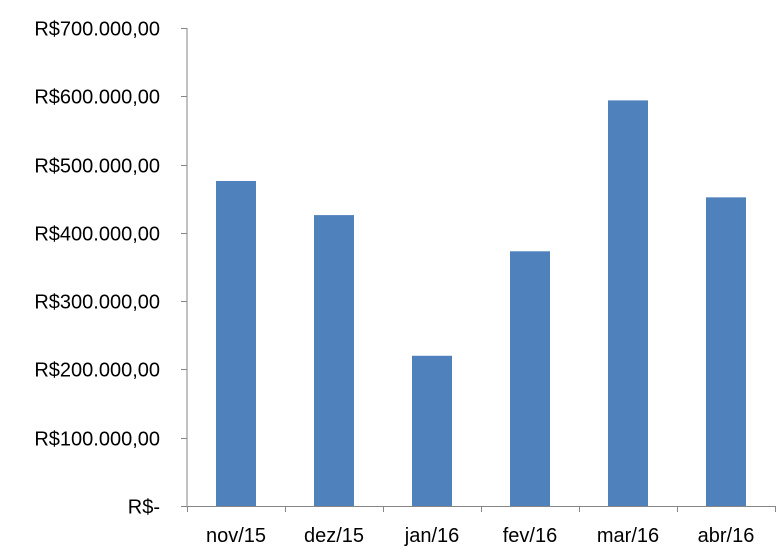  Describe the element at coordinates (481, 526) in the screenshot. I see `x-axis: nov/15 dez/15 jan/16 fev/16 mar/16 abr/16` at that location.